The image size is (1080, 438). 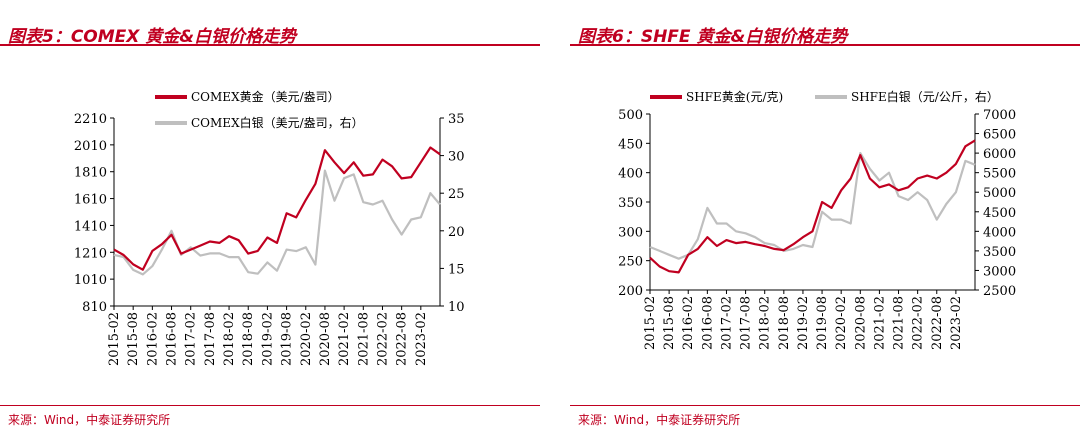 What do you see at coordinates (265, 96) in the screenshot?
I see `legend-label-gold: COMEX黄金（美元/盎司）` at bounding box center [265, 96].